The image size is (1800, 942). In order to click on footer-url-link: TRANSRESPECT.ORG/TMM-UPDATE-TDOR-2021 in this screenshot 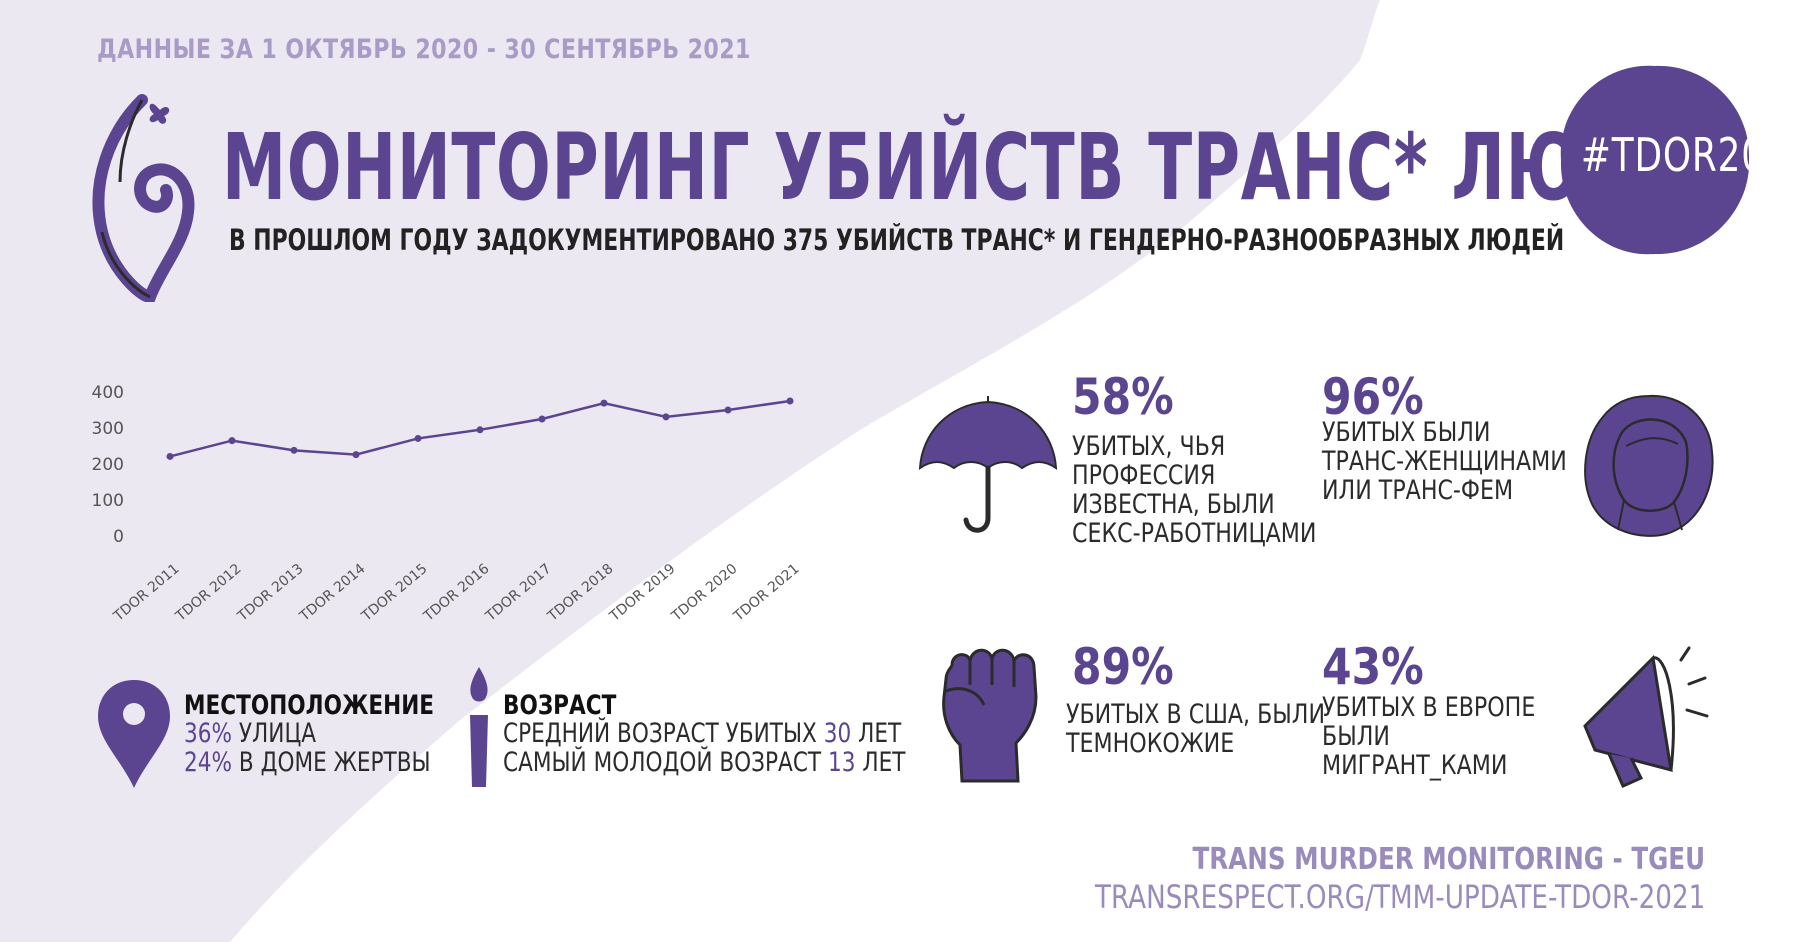, I will do `click(1399, 897)`.